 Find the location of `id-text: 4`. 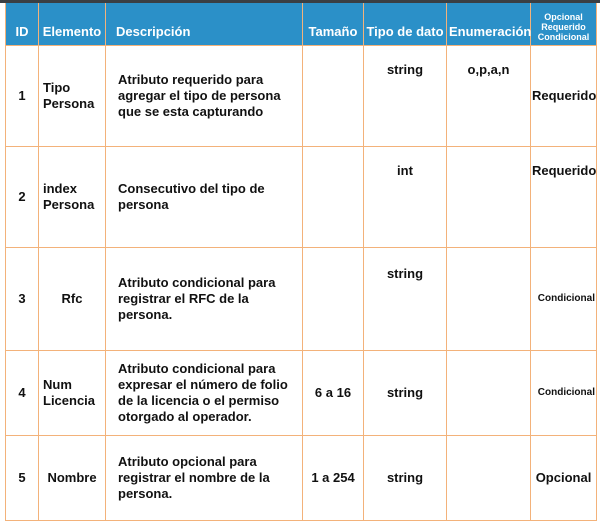

id-text: 4 is located at coordinates (22, 392).